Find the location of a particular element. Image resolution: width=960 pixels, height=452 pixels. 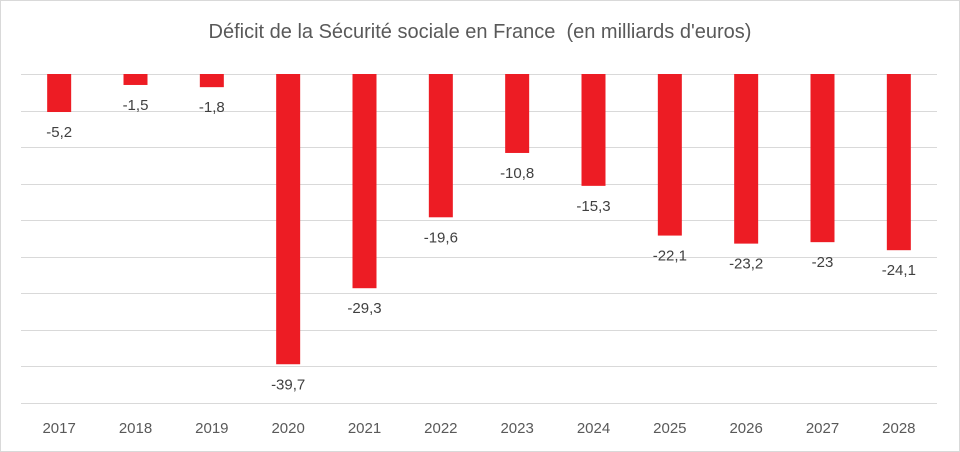

data-label-2023: -10,8 is located at coordinates (517, 173).